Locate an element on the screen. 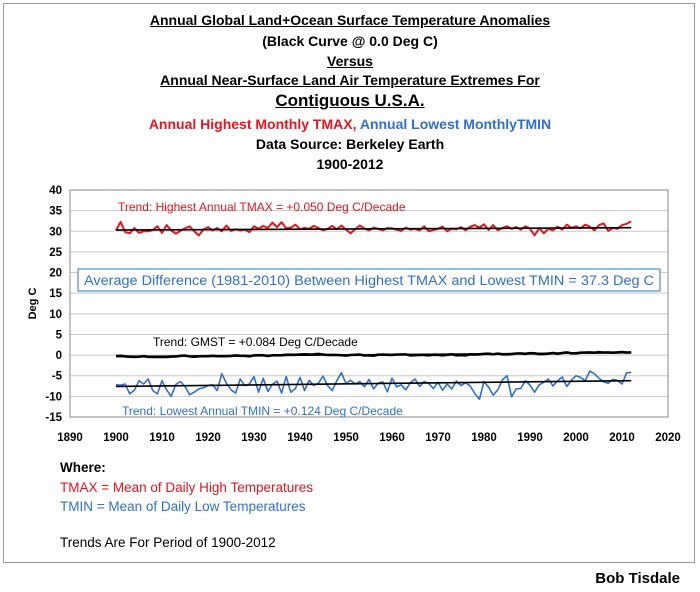 The width and height of the screenshot is (700, 592). title-line-5: Contiguous U.S.A. is located at coordinates (350, 100).